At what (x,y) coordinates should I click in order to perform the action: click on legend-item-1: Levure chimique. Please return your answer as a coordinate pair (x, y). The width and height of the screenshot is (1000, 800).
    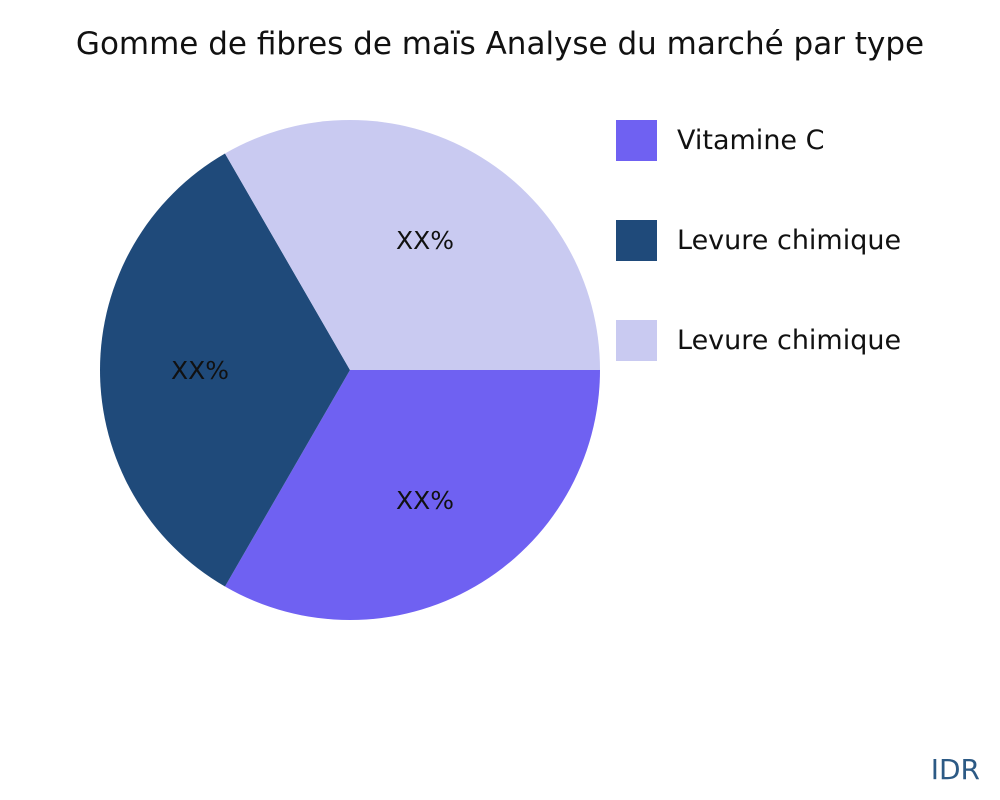
    Looking at the image, I should click on (758, 240).